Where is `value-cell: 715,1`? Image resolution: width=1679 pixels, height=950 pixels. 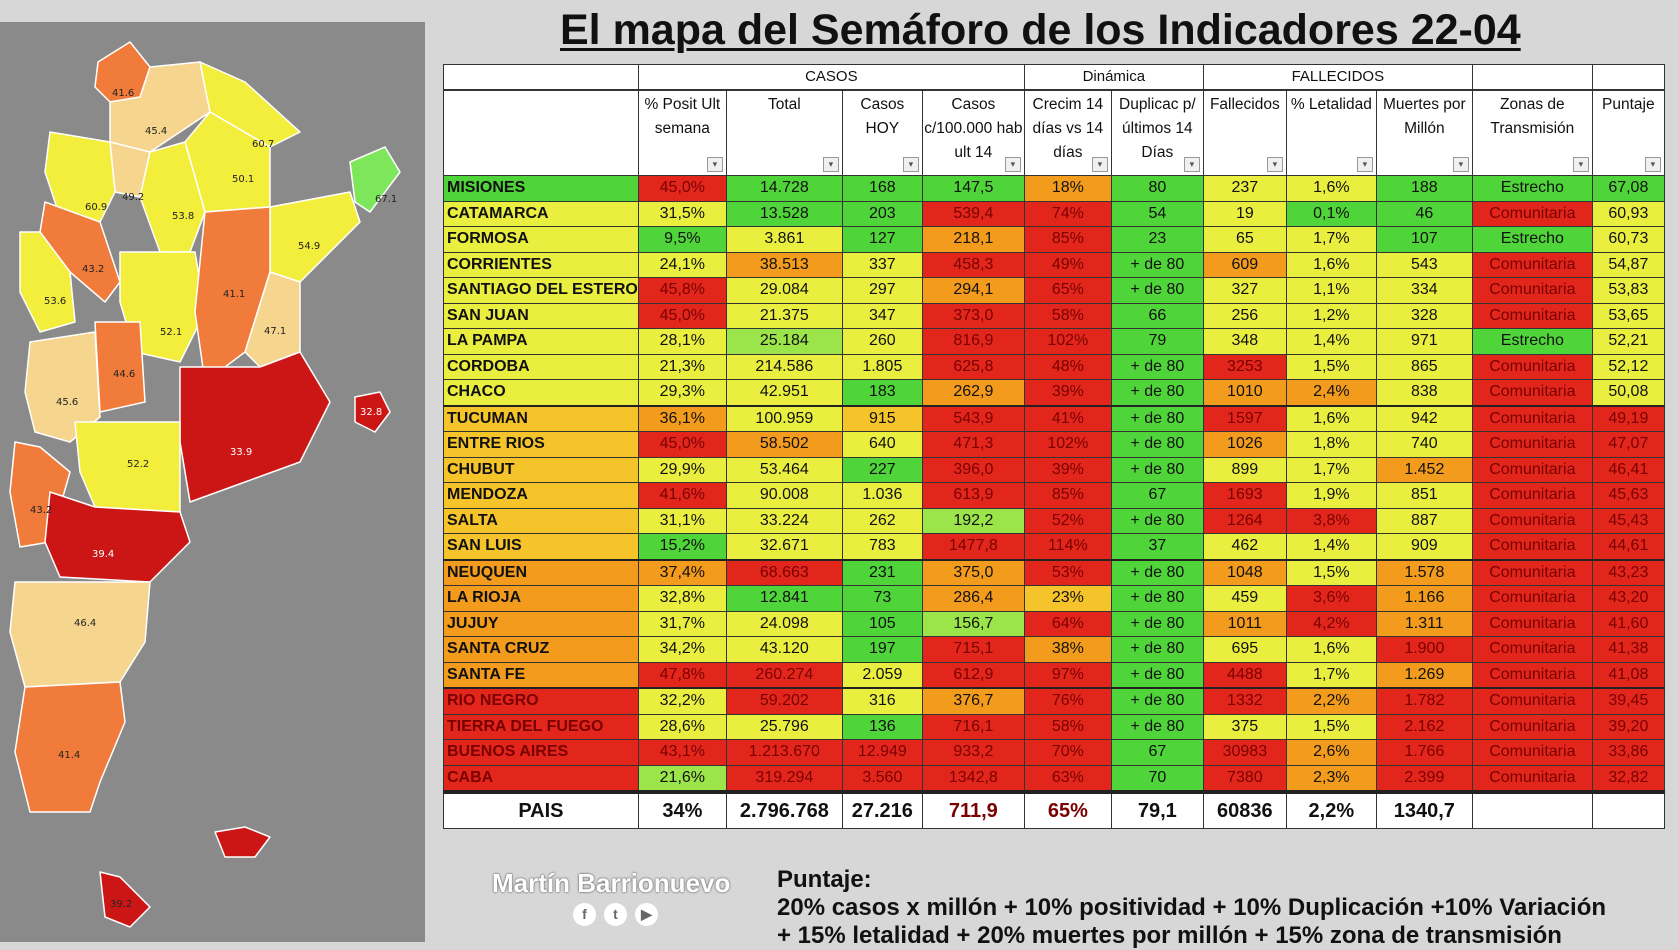 value-cell: 715,1 is located at coordinates (973, 649).